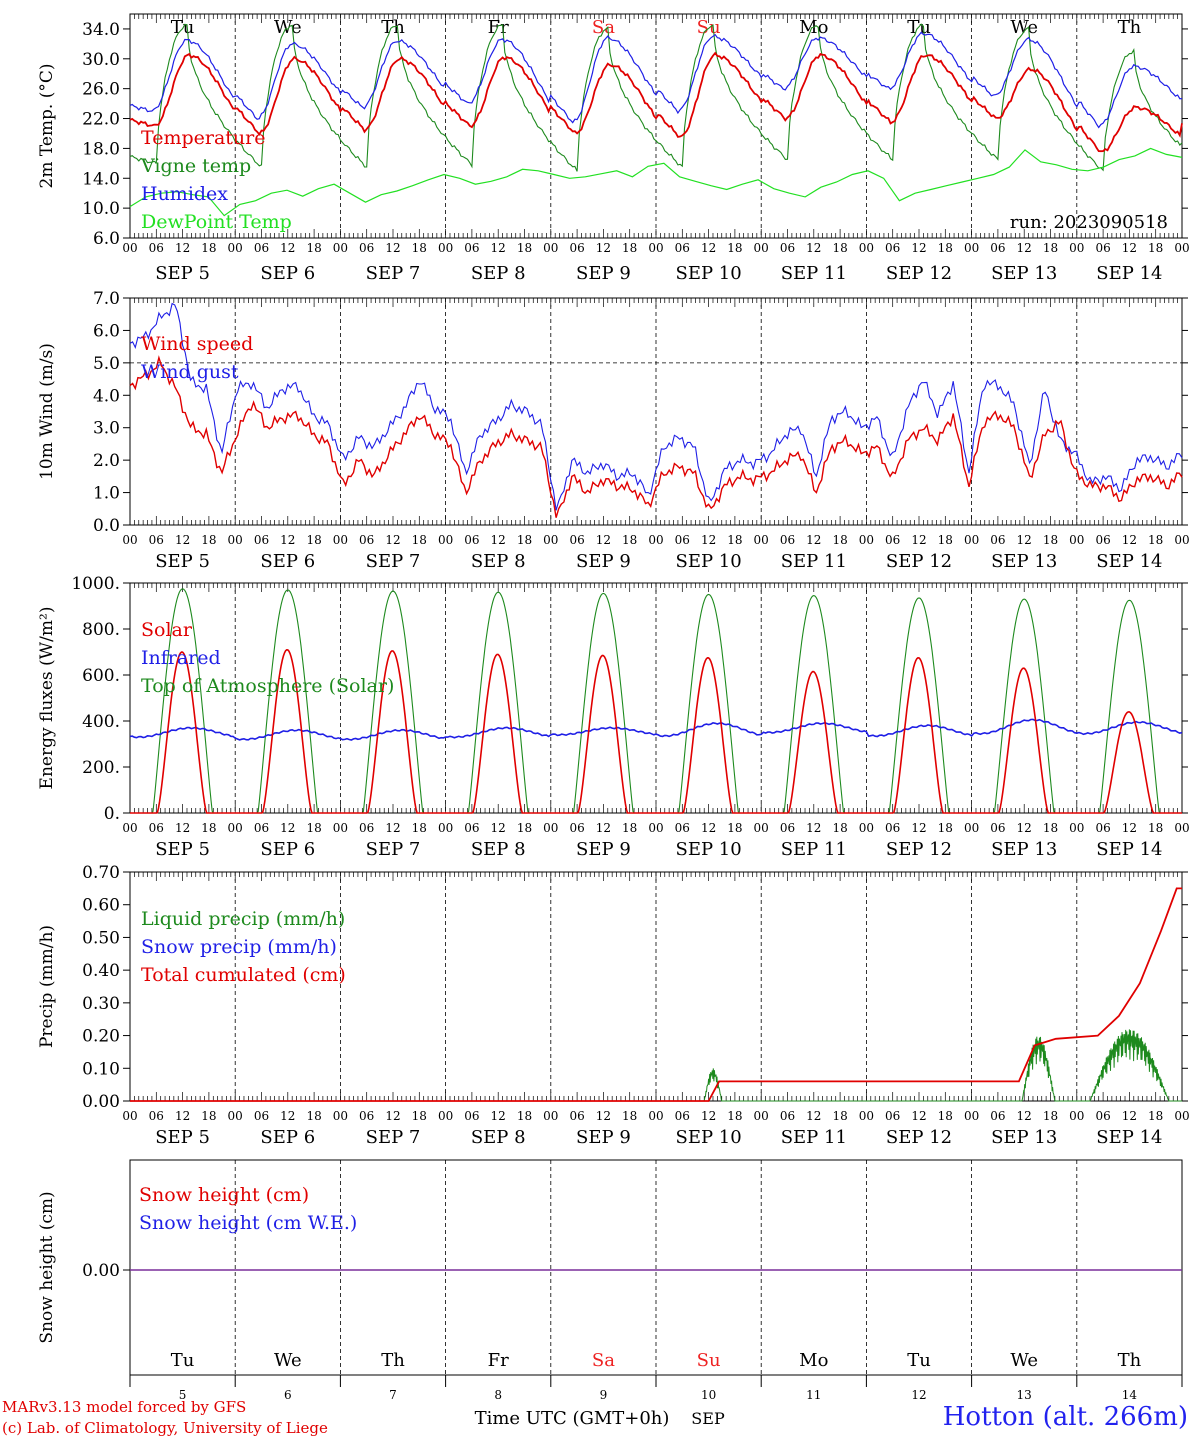 The width and height of the screenshot is (1194, 1440). Describe the element at coordinates (498, 1395) in the screenshot. I see `day-number: 8` at that location.